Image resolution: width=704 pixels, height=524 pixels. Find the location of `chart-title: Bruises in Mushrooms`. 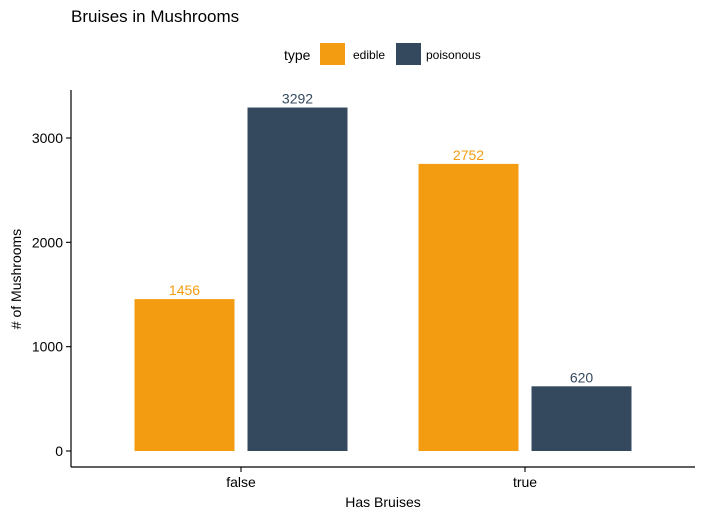

chart-title: Bruises in Mushrooms is located at coordinates (155, 16).